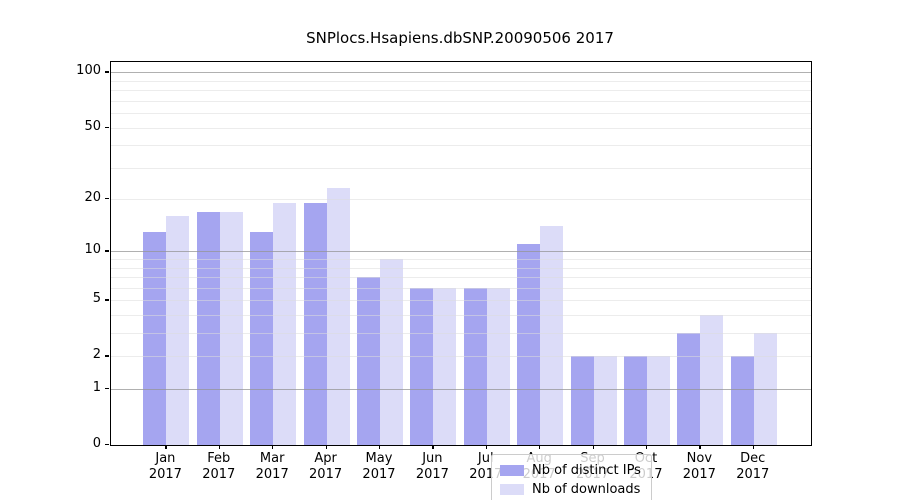 This screenshot has width=900, height=500. I want to click on bar-nov-distinct-ips, so click(689, 389).